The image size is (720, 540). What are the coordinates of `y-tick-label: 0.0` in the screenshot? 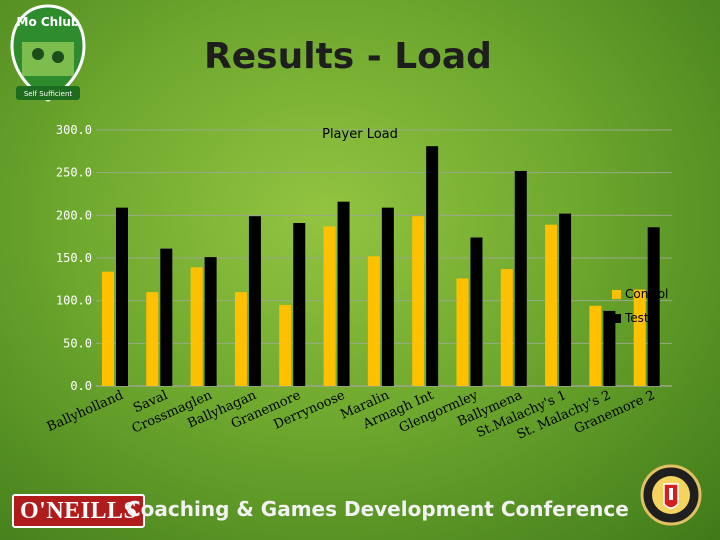 It's located at (81, 386).